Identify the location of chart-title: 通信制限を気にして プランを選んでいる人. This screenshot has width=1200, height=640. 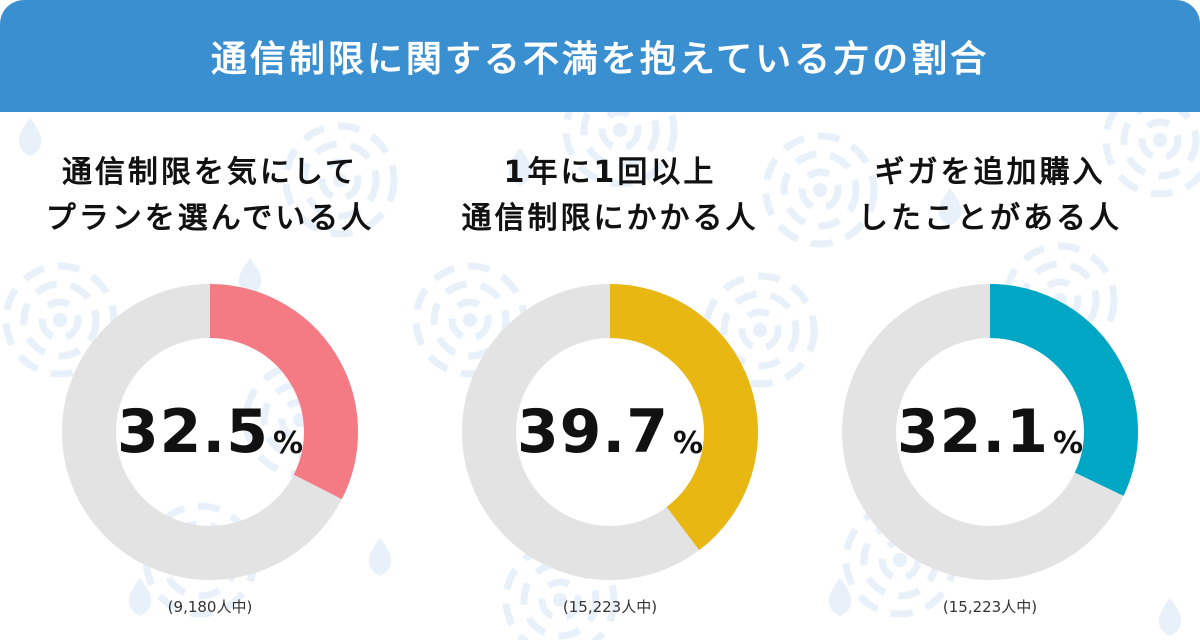
(210, 196).